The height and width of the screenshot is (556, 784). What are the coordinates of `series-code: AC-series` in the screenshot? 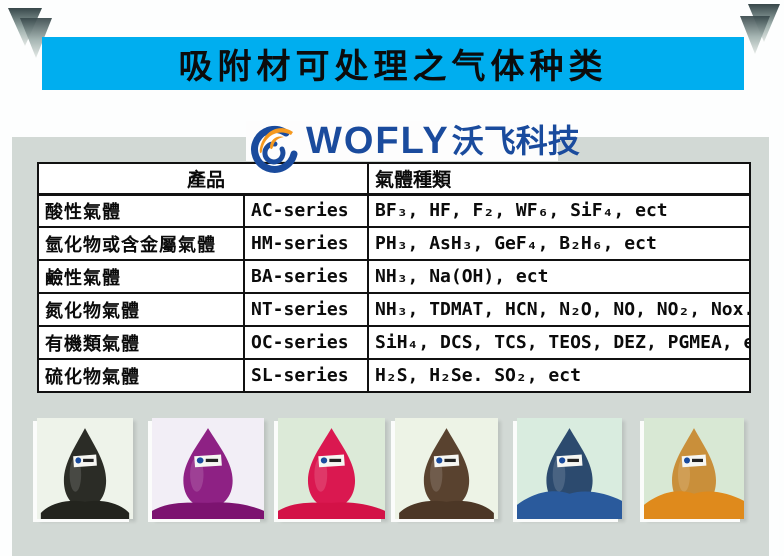 It's located at (306, 210).